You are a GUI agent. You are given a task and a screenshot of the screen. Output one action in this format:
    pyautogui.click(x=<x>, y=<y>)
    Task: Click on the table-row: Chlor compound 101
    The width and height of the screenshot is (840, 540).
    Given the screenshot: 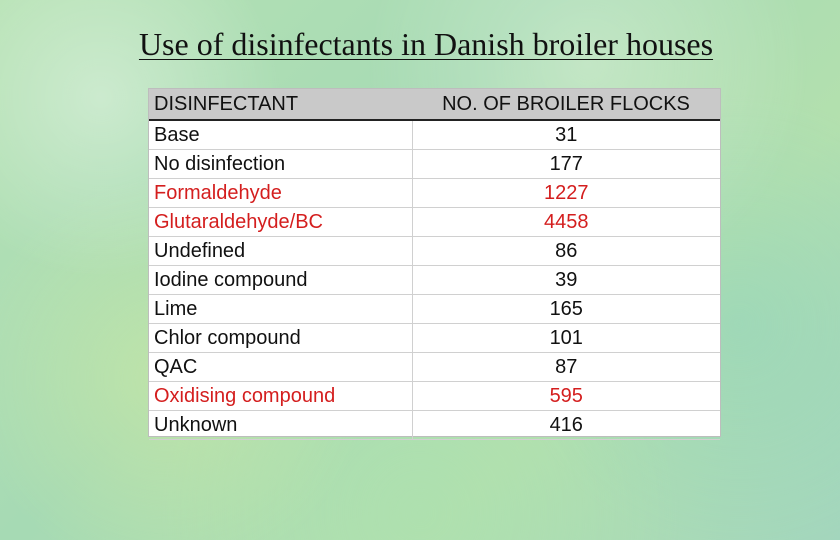 What is the action you would take?
    pyautogui.click(x=434, y=338)
    